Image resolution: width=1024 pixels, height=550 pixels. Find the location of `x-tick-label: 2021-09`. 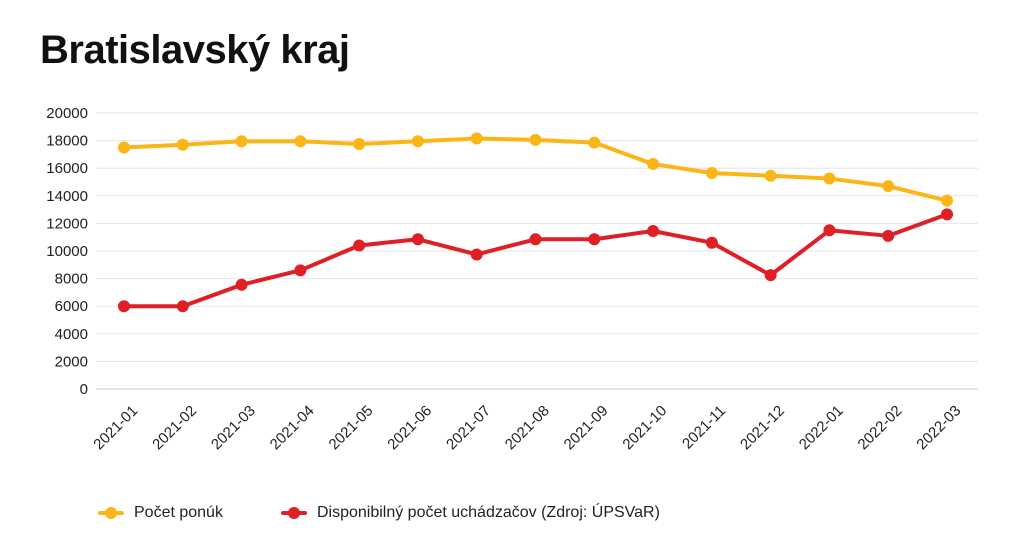

x-tick-label: 2021-09 is located at coordinates (586, 427).